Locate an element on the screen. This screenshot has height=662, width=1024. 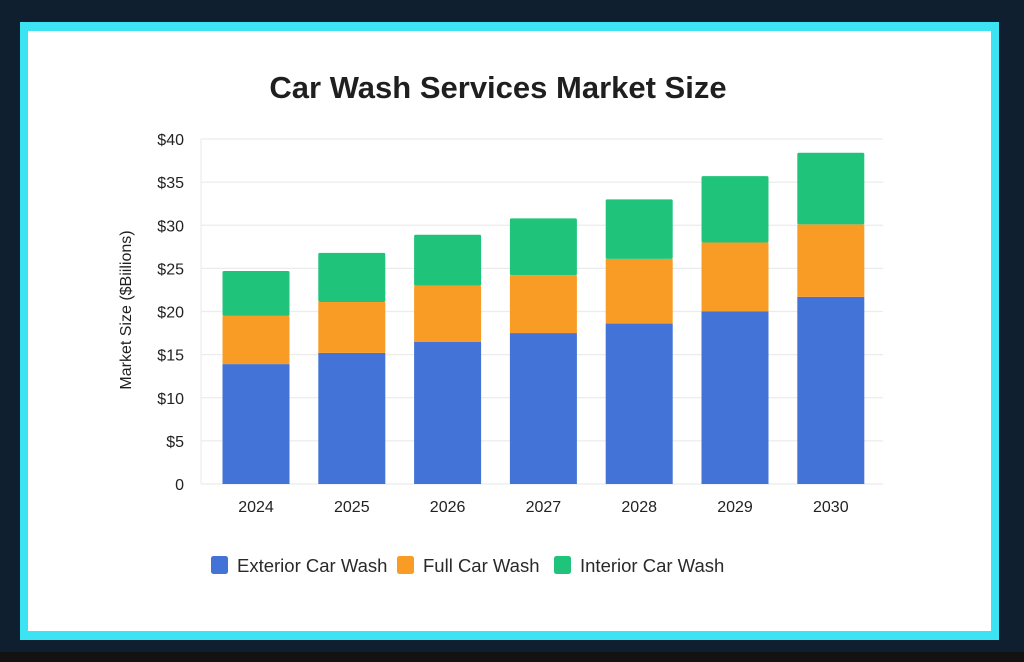
legend-label: Exterior Car Wash is located at coordinates (312, 565).